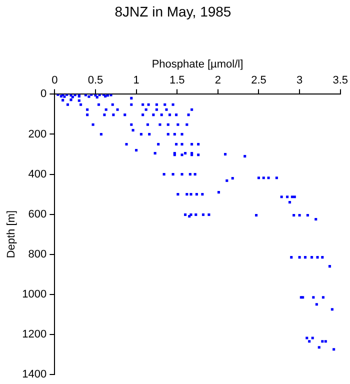 The image size is (350, 384). I want to click on y-tick-label: 800, so click(37, 254).